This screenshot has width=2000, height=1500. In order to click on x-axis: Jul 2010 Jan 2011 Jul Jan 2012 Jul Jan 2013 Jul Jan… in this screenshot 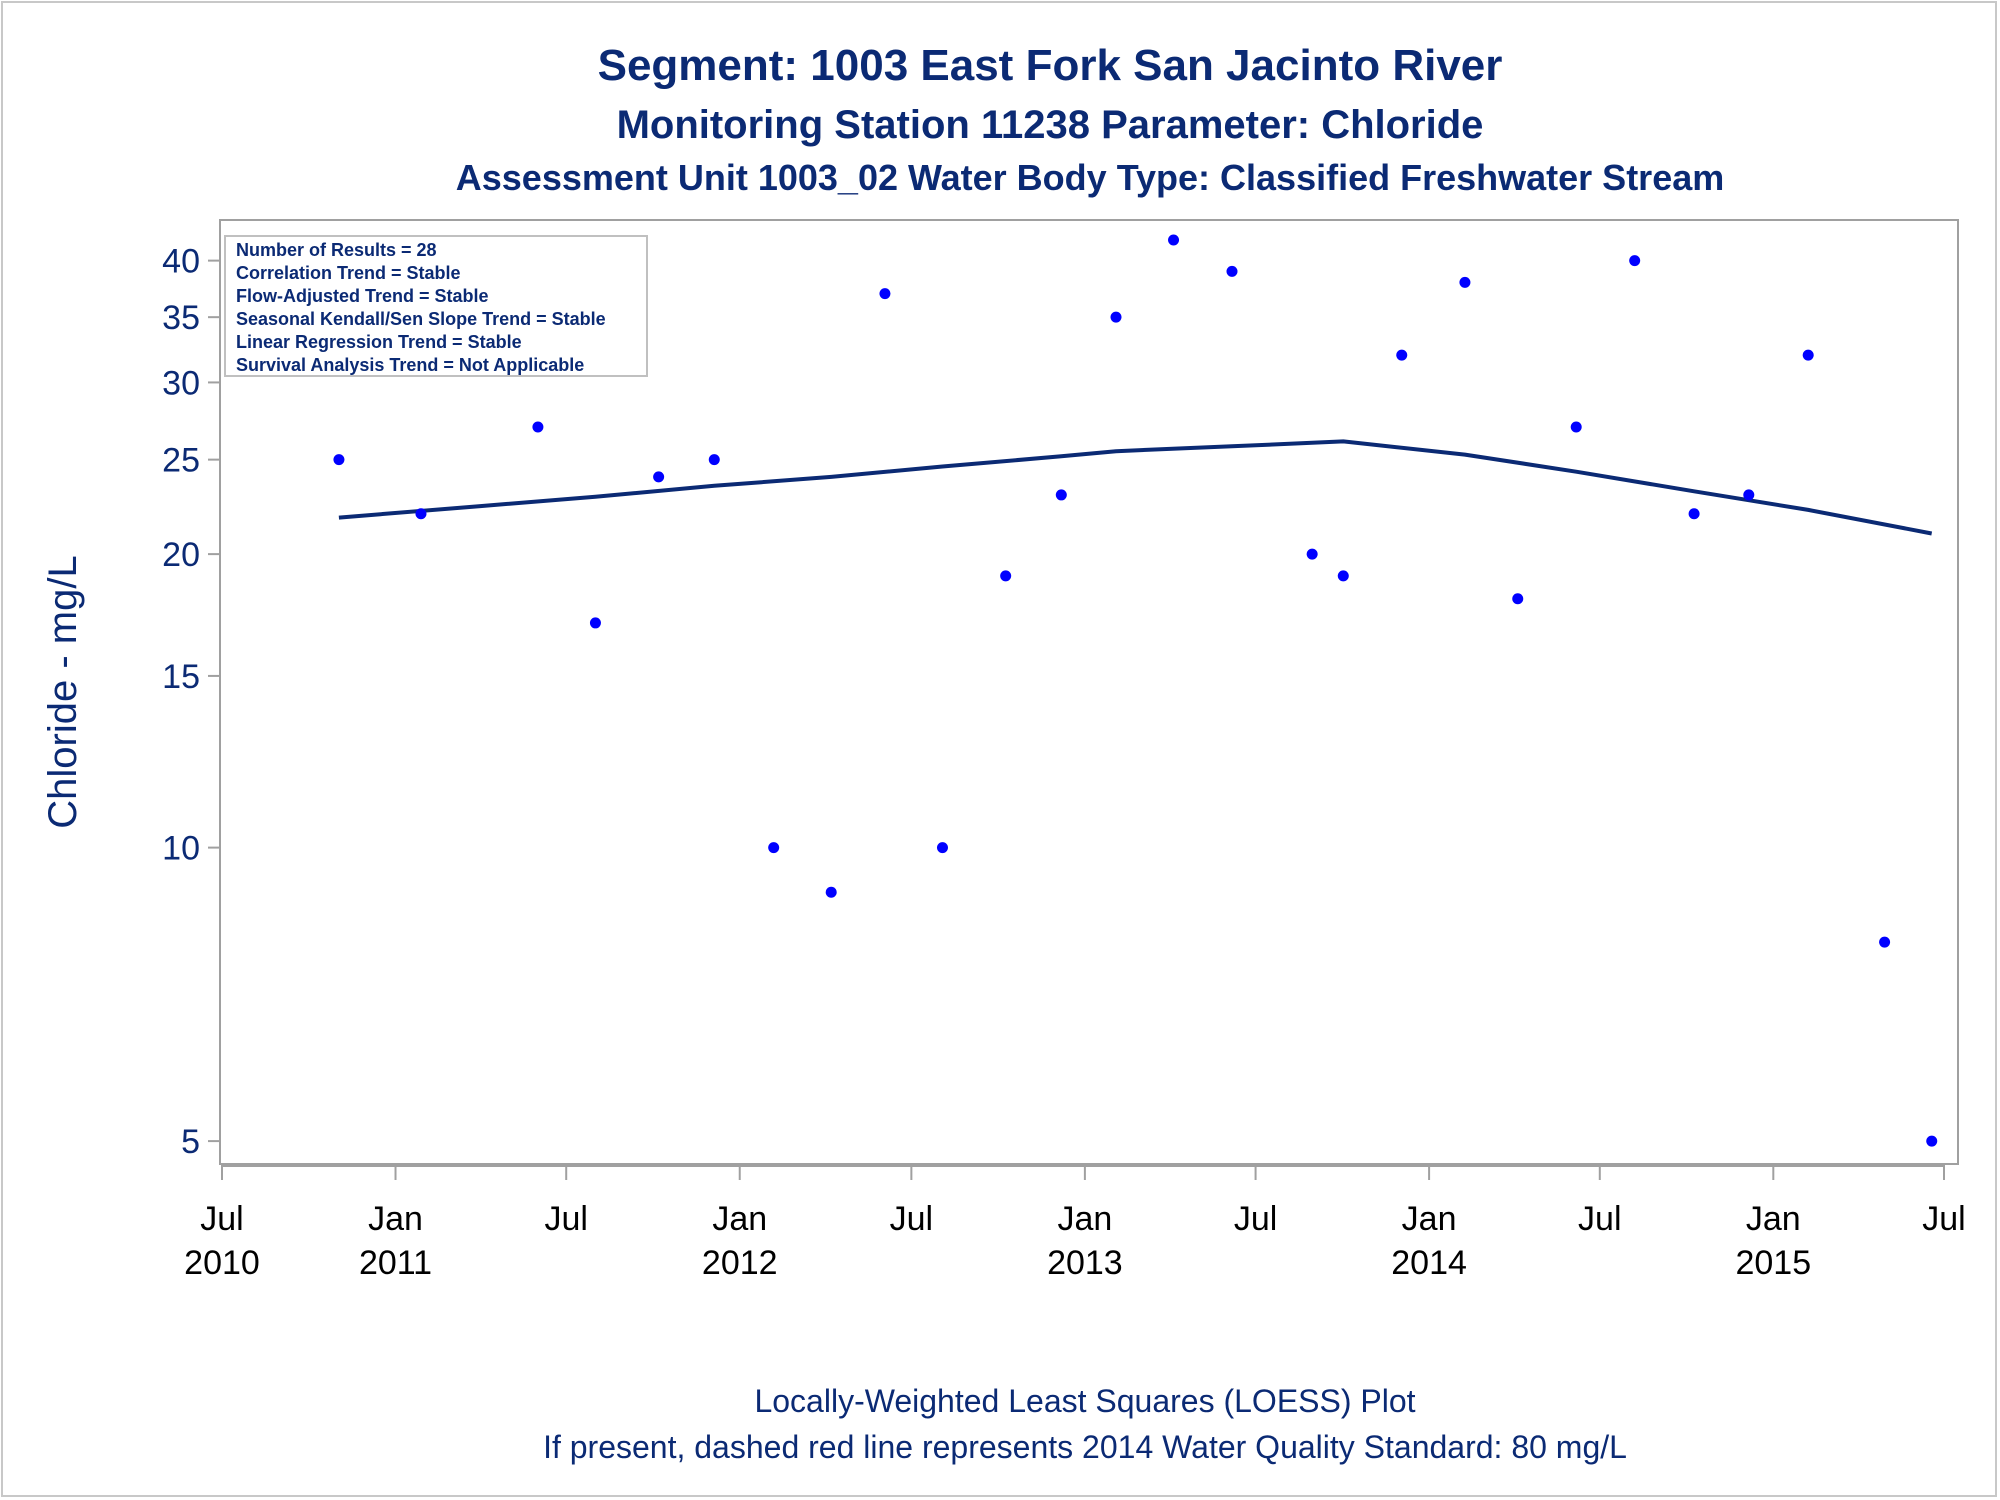, I will do `click(1075, 1223)`.